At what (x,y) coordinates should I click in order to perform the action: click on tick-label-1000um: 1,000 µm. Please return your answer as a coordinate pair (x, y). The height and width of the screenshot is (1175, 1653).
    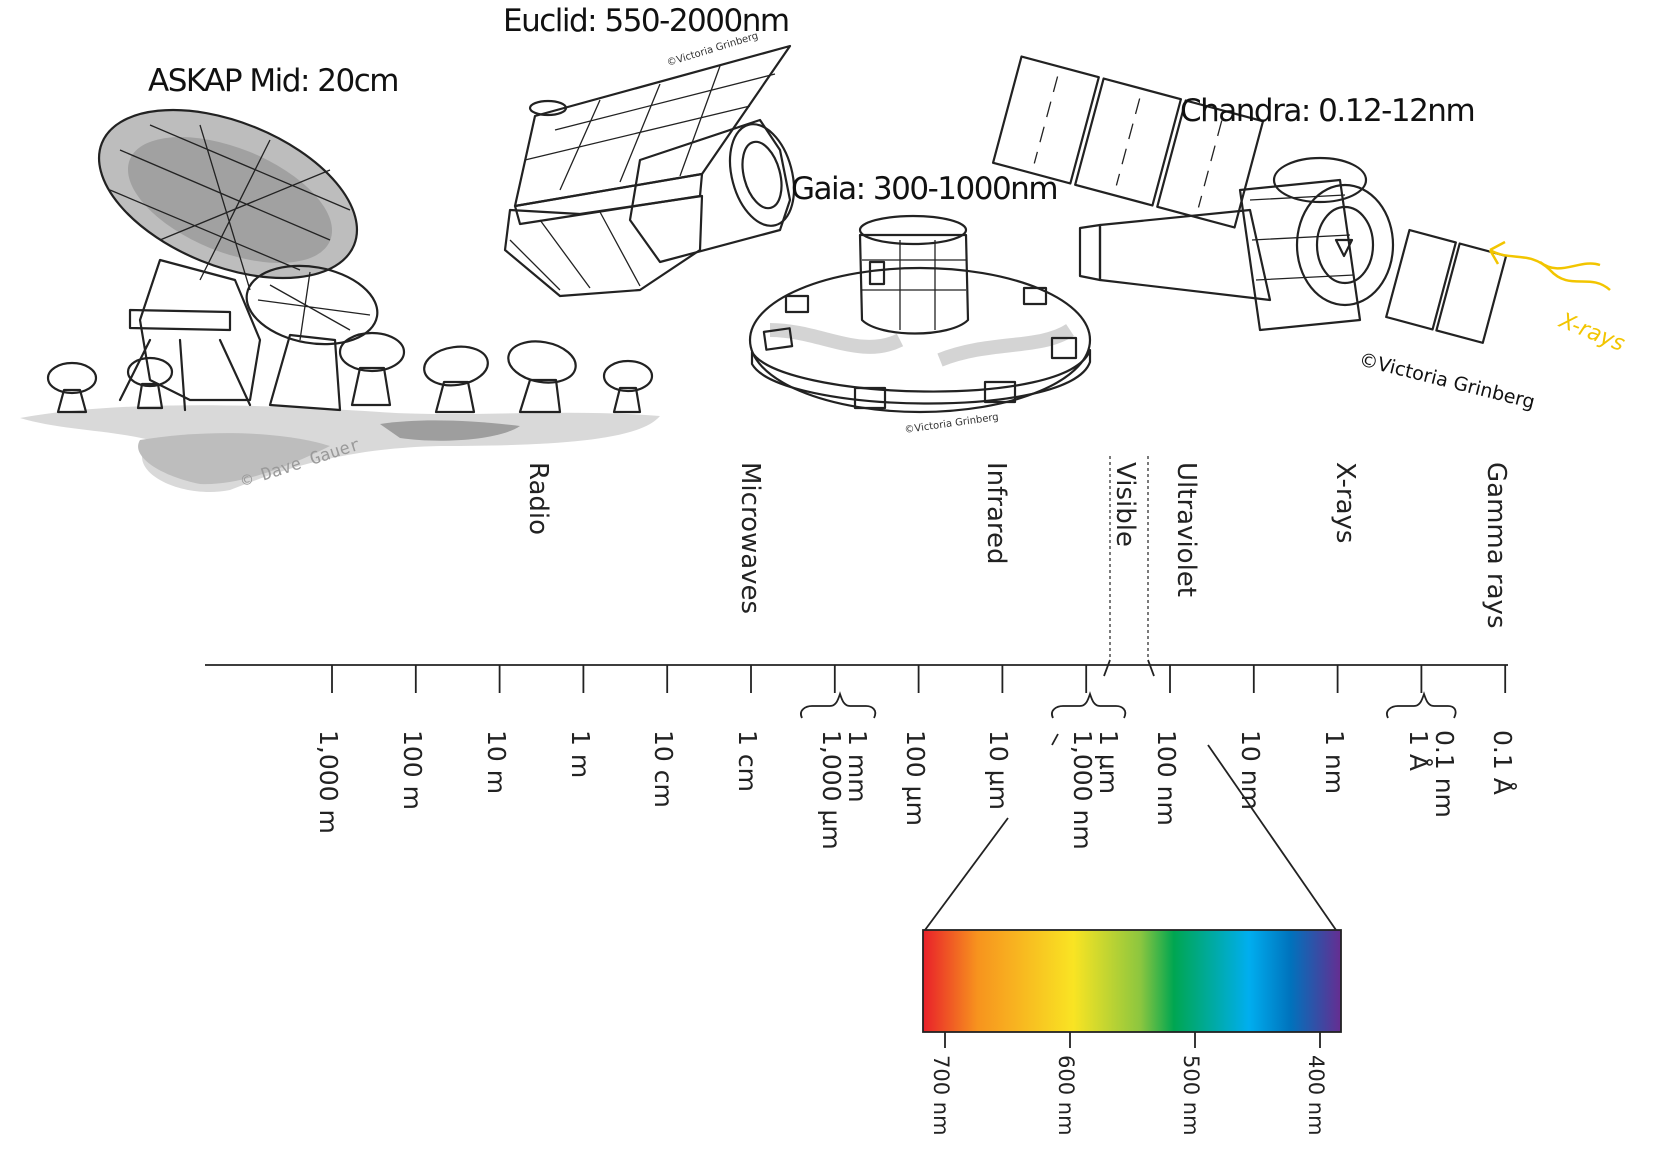
    Looking at the image, I should click on (831, 790).